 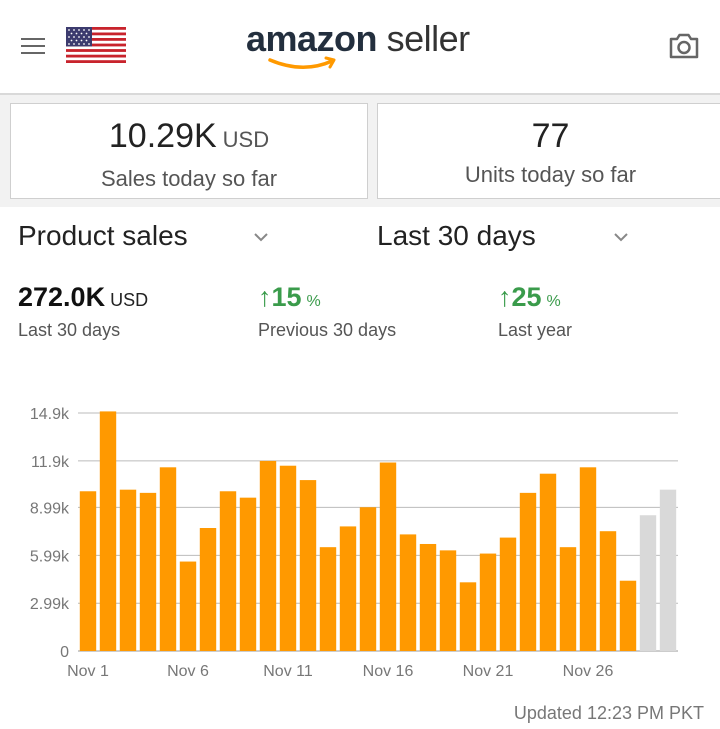 I want to click on x-tick-label: Nov 11, so click(x=288, y=671).